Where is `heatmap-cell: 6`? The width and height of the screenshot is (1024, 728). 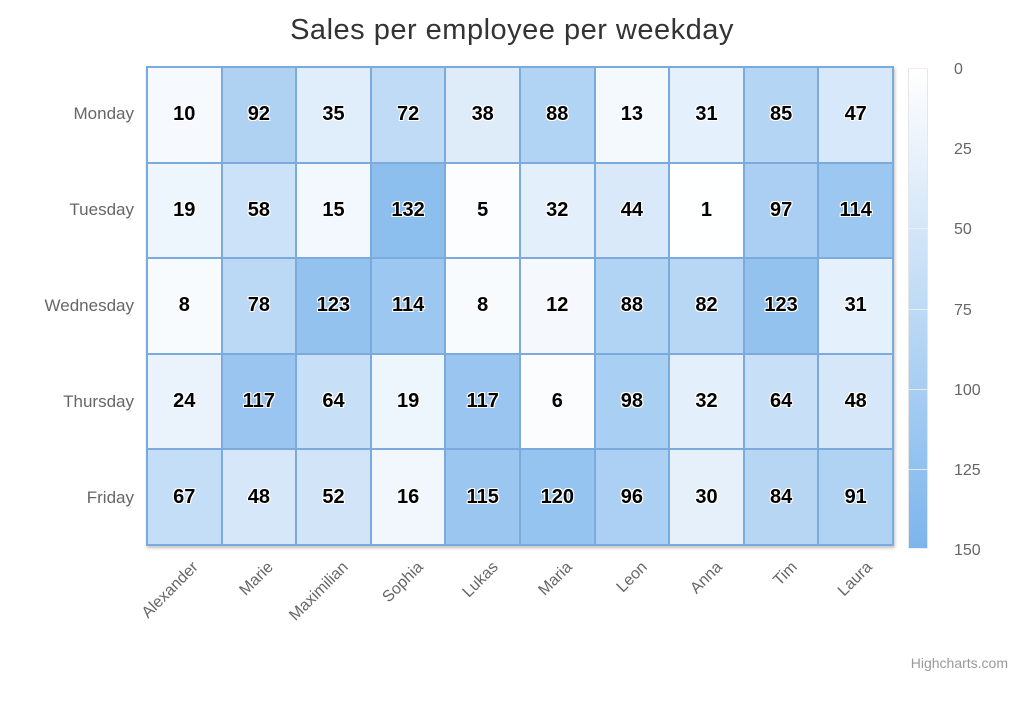
heatmap-cell: 6 is located at coordinates (557, 401).